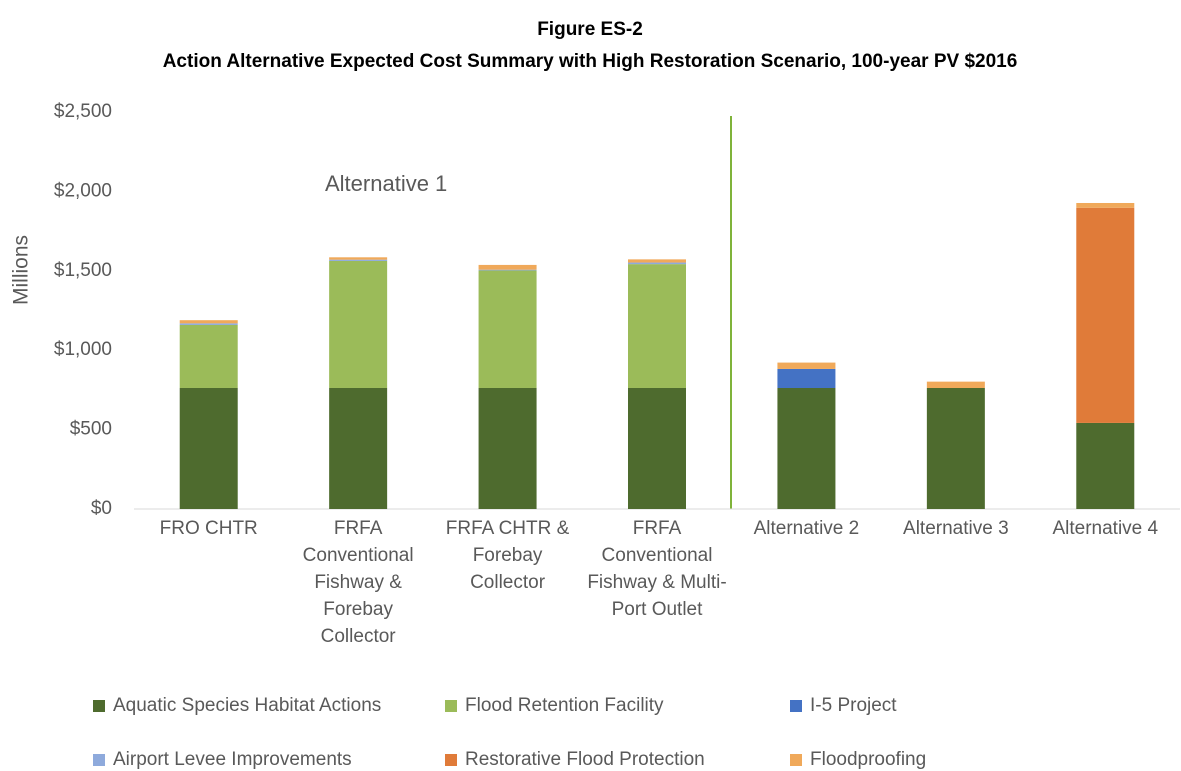  I want to click on y-tick-label: $2,000, so click(83, 190).